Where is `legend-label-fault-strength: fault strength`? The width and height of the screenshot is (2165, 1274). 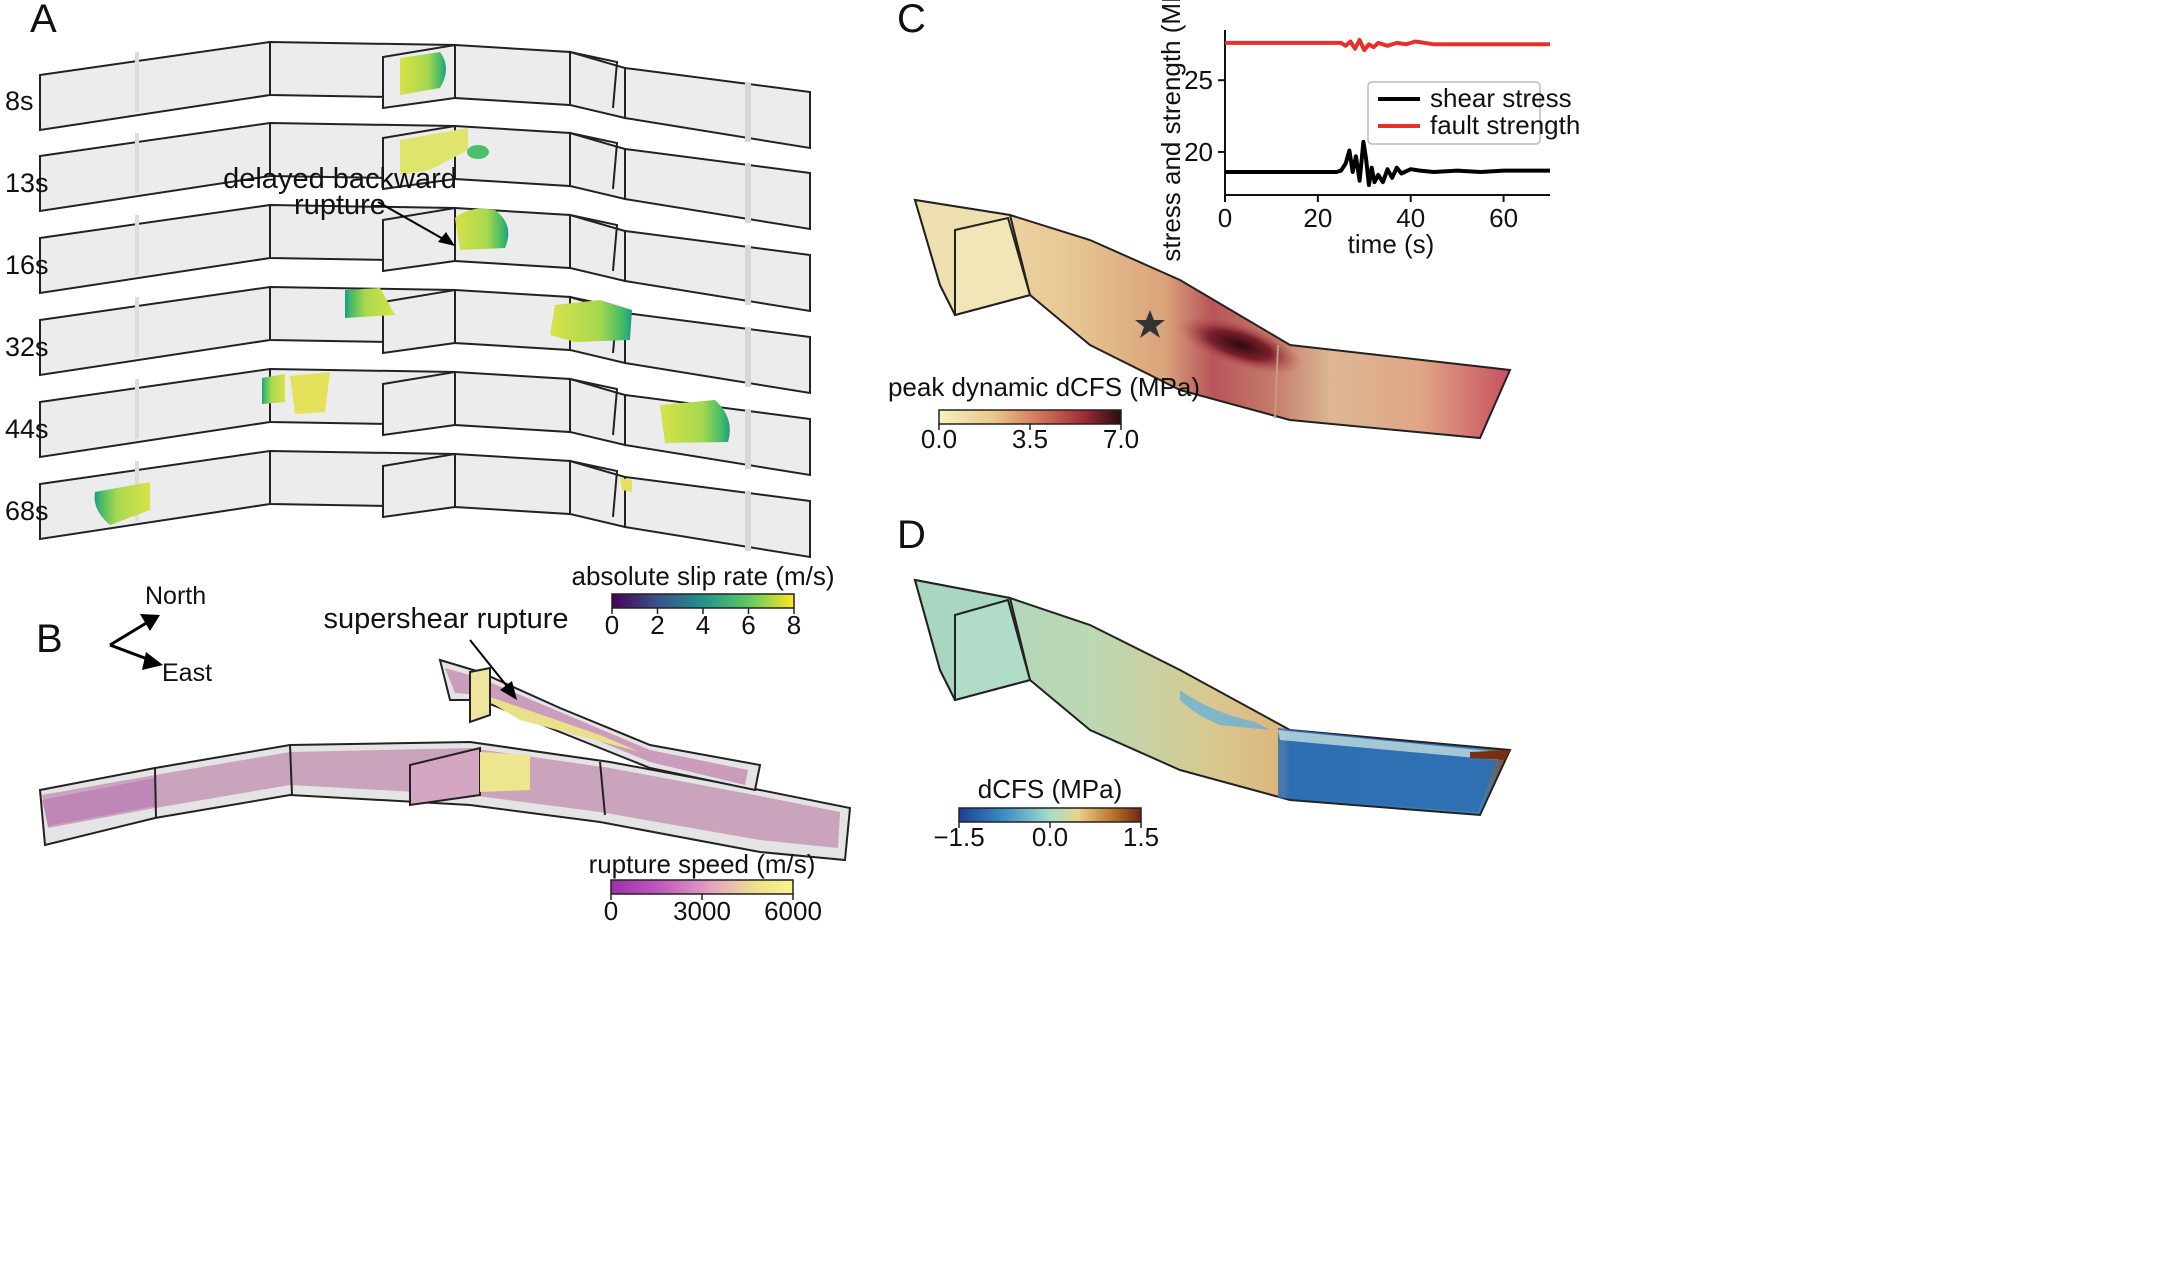 legend-label-fault-strength: fault strength is located at coordinates (1505, 125).